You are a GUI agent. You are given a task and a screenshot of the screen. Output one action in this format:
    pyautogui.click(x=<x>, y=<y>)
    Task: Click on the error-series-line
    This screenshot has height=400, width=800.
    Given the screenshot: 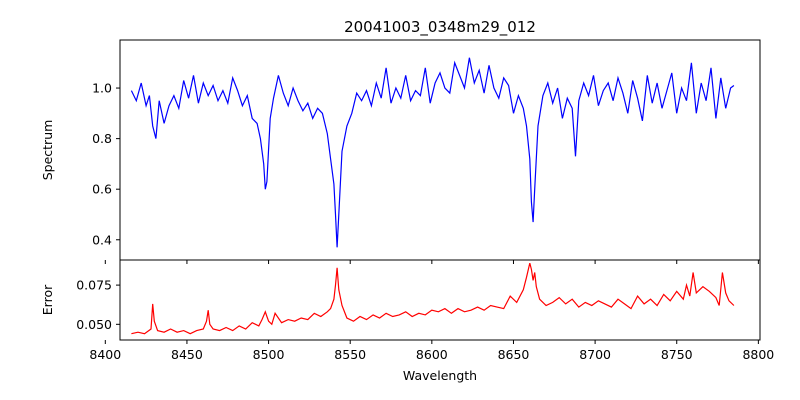 What is the action you would take?
    pyautogui.click(x=433, y=298)
    